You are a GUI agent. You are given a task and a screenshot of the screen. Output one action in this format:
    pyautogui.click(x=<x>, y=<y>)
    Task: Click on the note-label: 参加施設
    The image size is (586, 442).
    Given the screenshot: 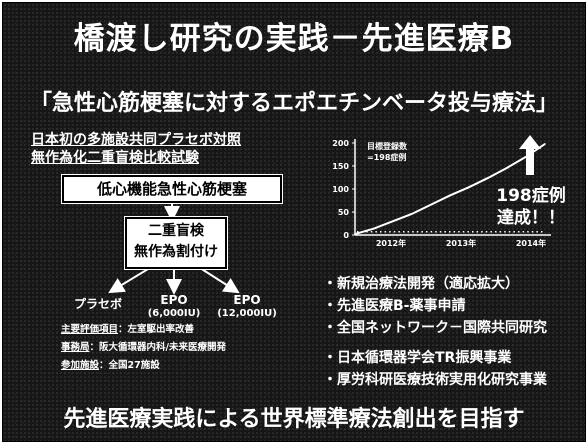 What is the action you would take?
    pyautogui.click(x=80, y=365)
    